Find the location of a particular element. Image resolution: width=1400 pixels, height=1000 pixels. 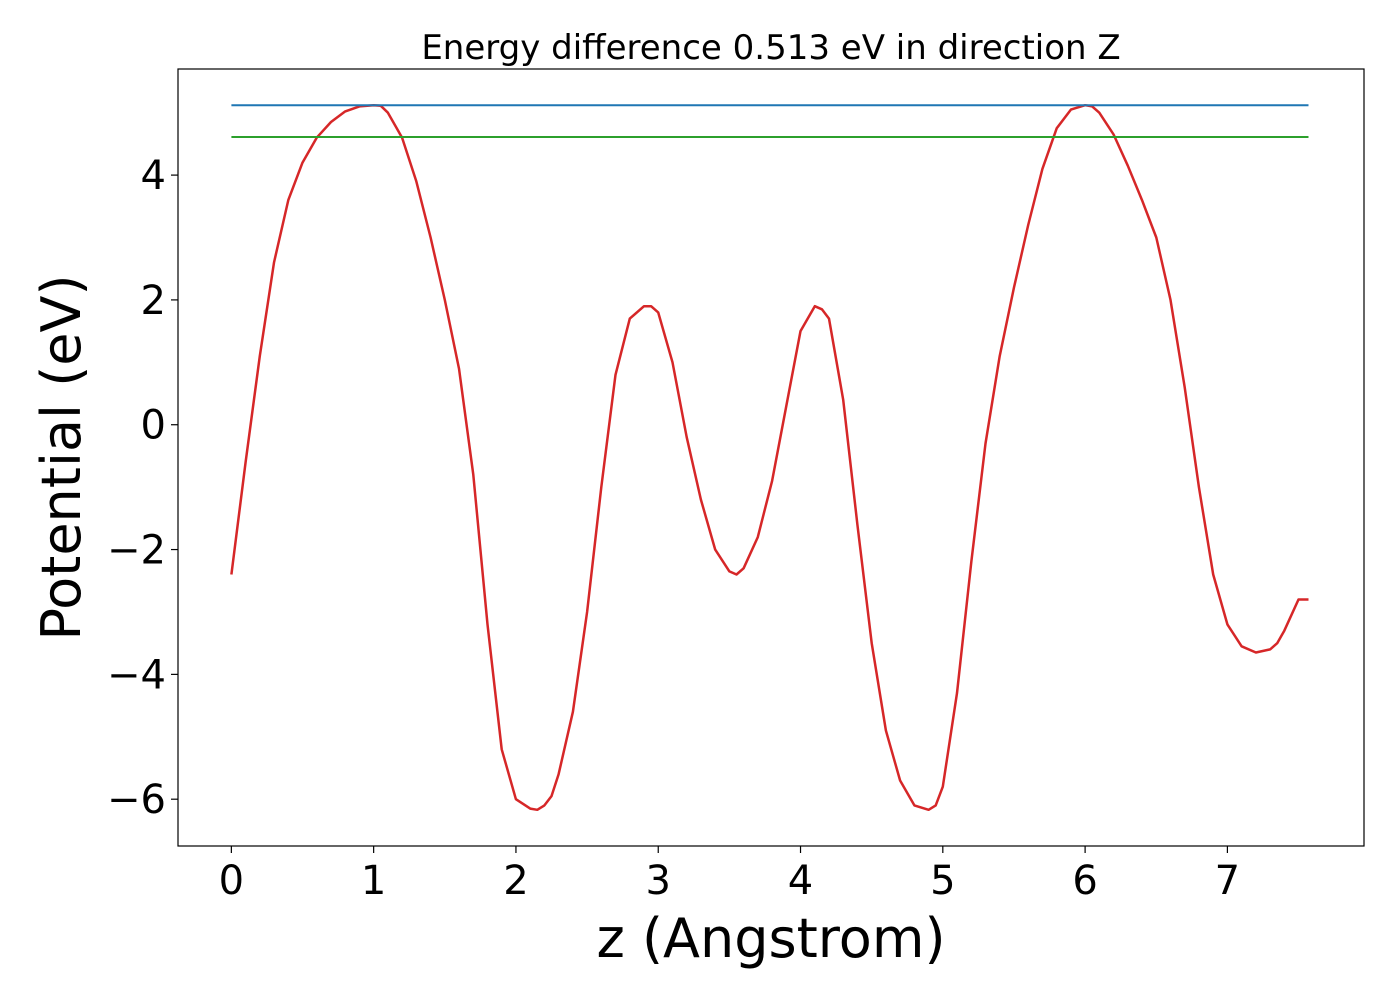

x-tick-label: 6 is located at coordinates (1084, 881).